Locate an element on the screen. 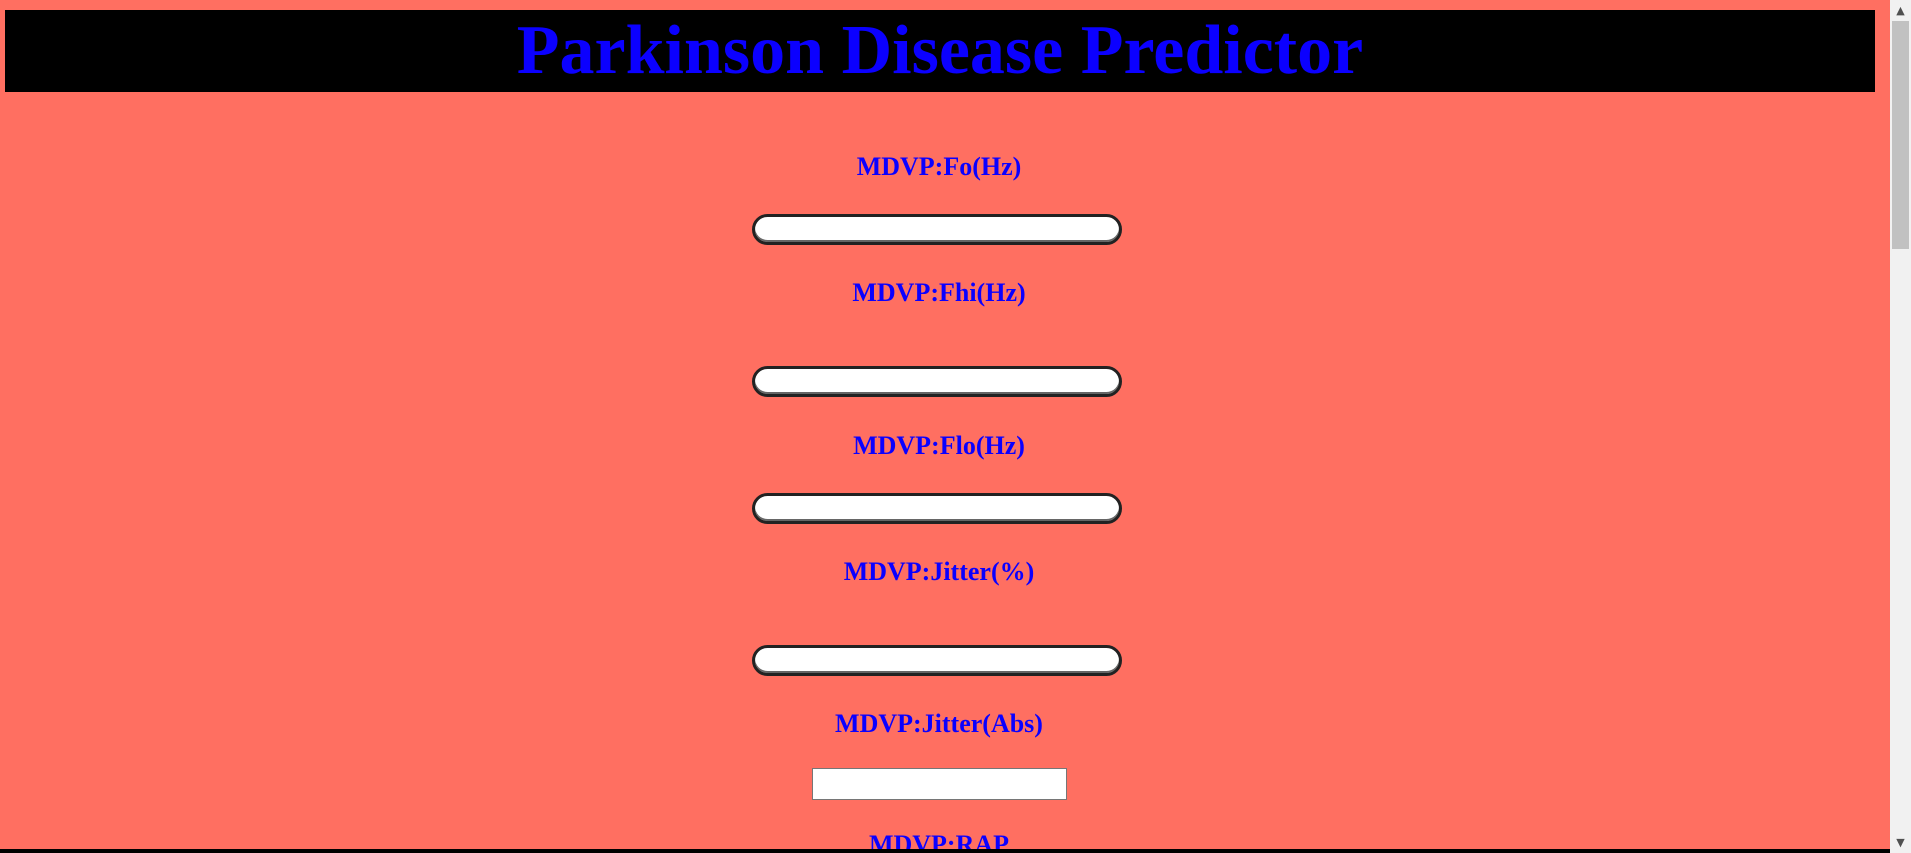 This screenshot has width=1911, height=853. page-title: Parkinson Disease Predictor is located at coordinates (940, 50).